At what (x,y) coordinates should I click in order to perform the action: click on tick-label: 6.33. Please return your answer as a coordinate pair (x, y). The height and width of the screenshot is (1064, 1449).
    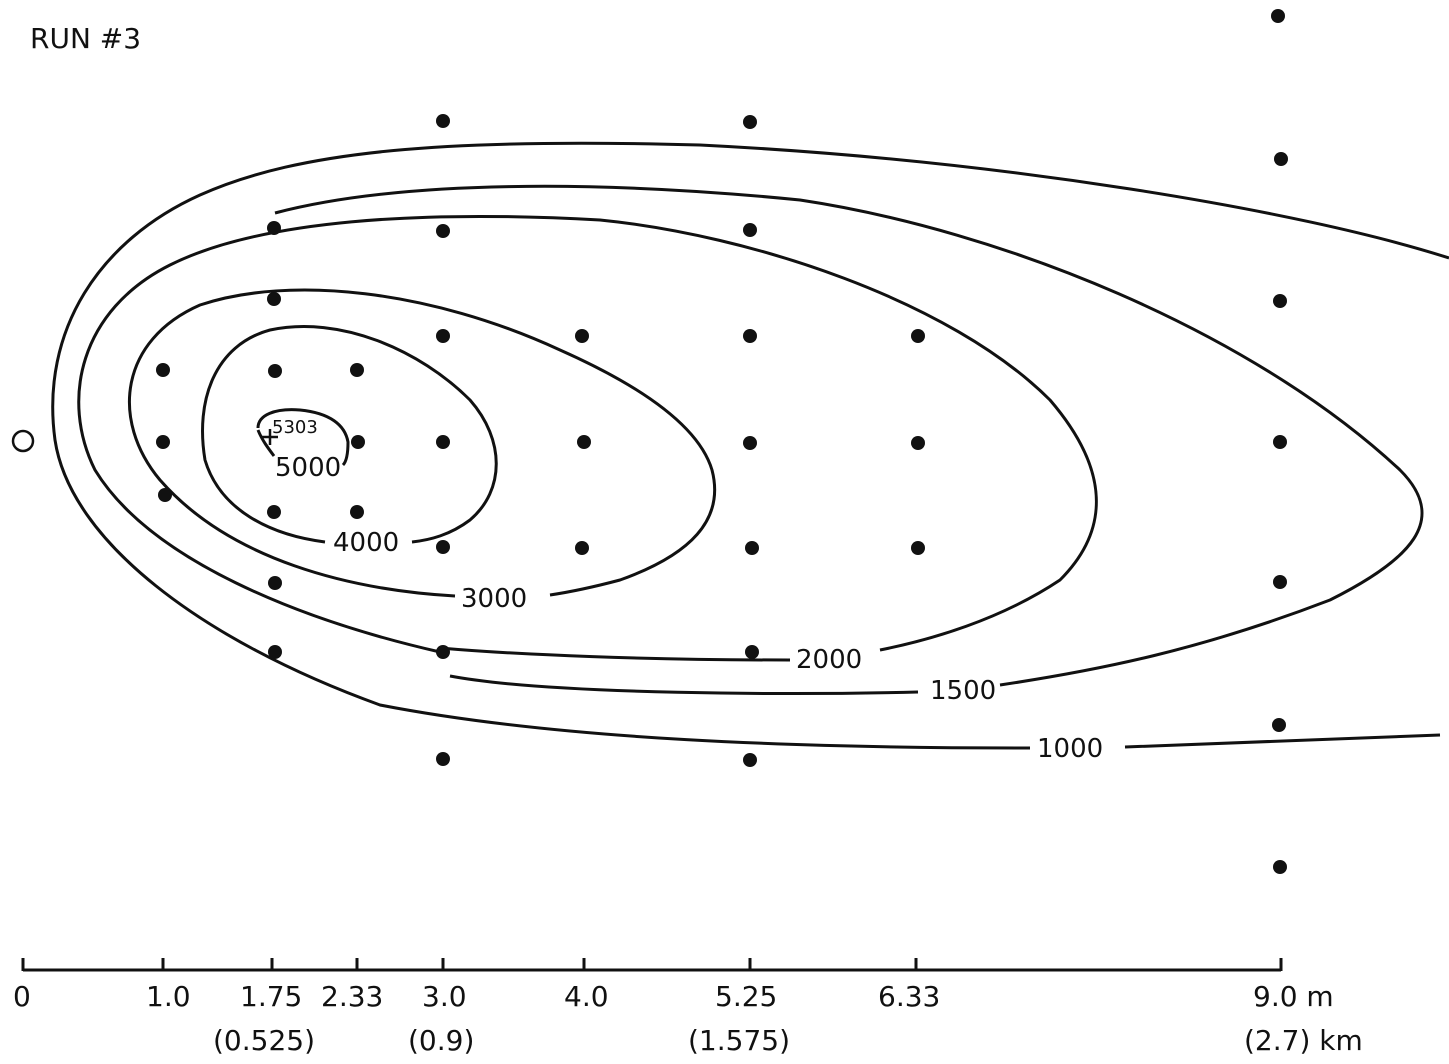
    Looking at the image, I should click on (909, 996).